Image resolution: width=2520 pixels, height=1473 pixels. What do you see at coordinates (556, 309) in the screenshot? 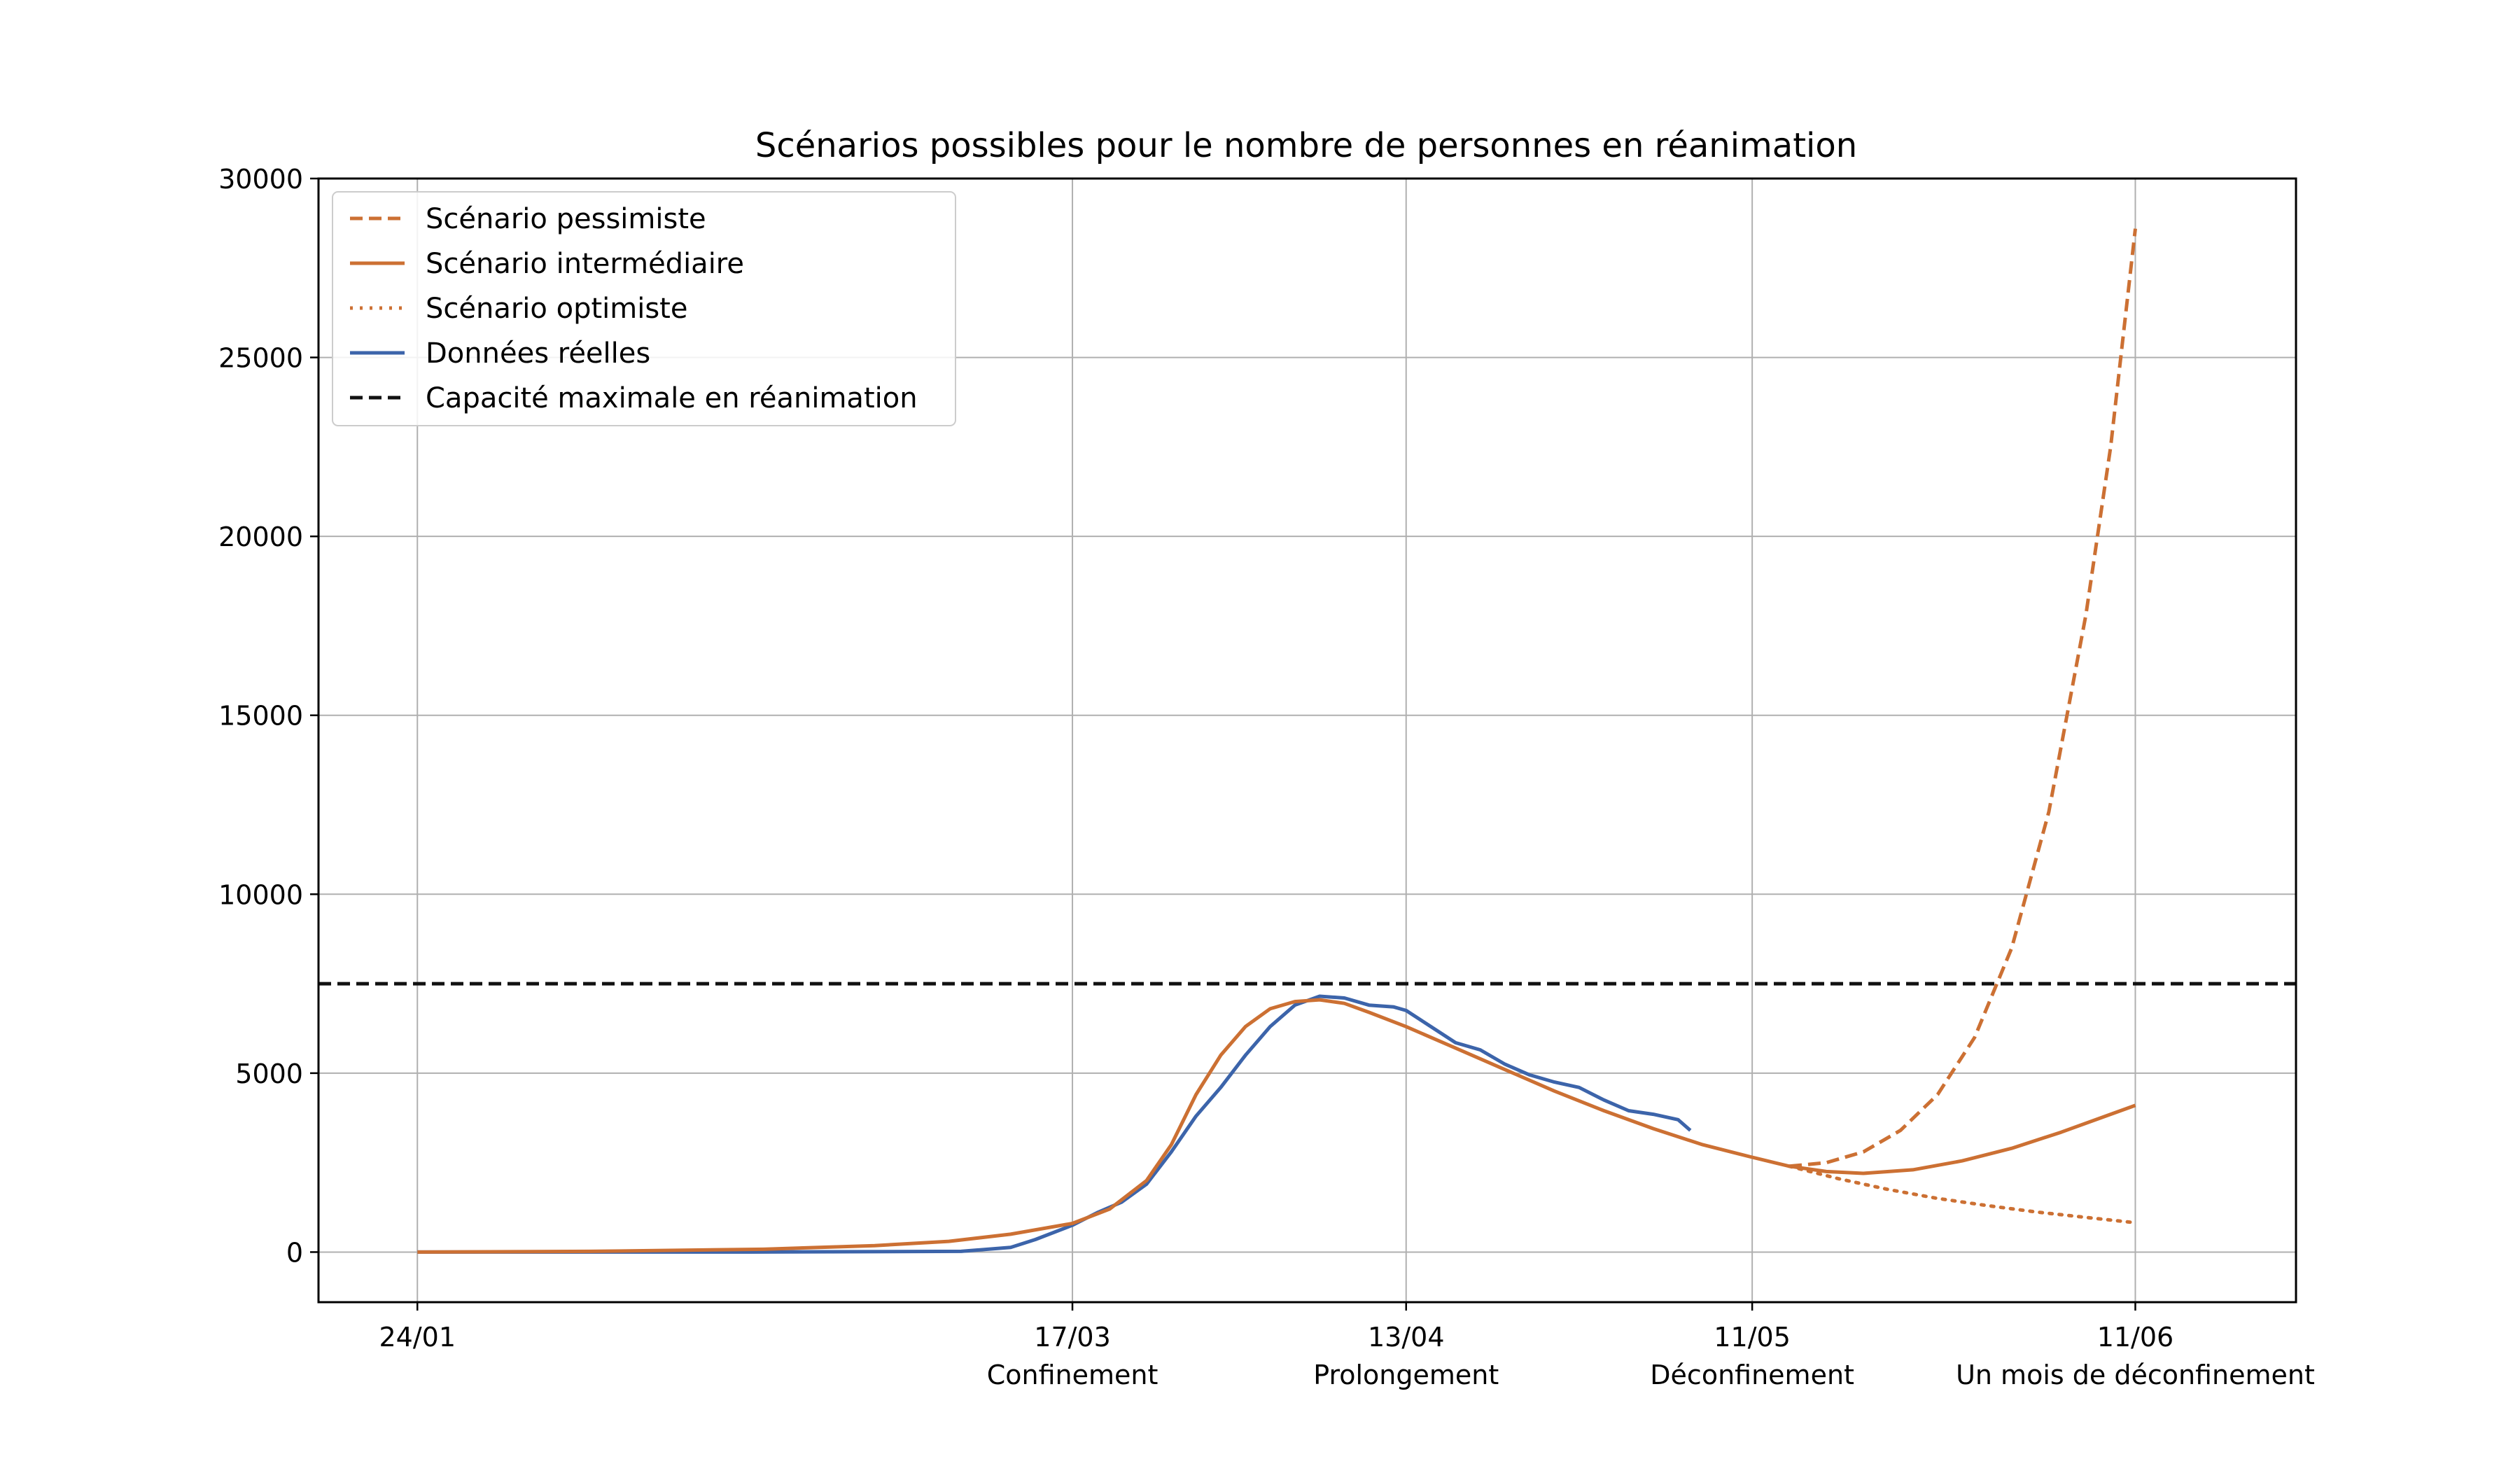
I see `legend-label: Scénario optimiste` at bounding box center [556, 309].